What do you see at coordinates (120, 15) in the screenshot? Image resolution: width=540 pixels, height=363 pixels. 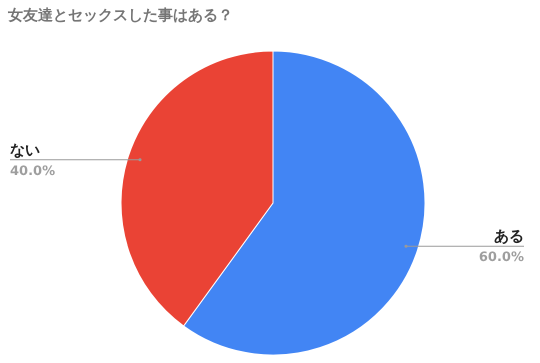 I see `chart-title: 女友達とセックスした事はある？` at bounding box center [120, 15].